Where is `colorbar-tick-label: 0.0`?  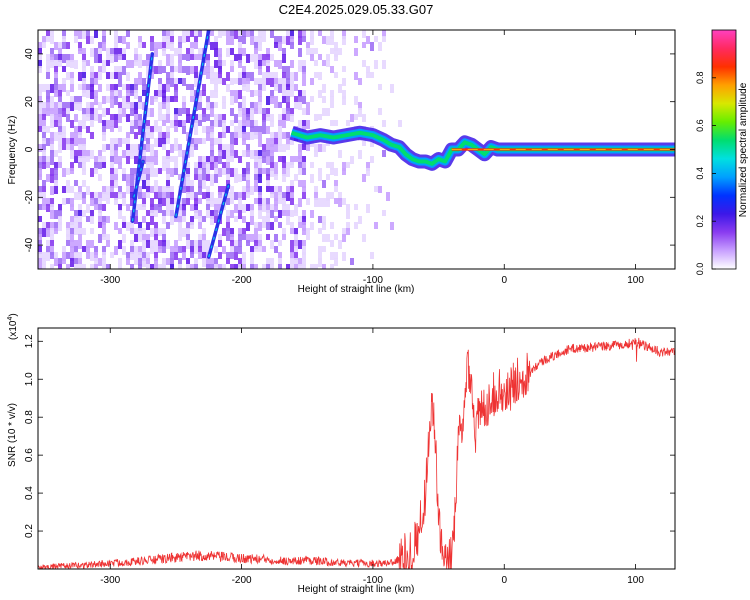 colorbar-tick-label: 0.0 is located at coordinates (700, 269).